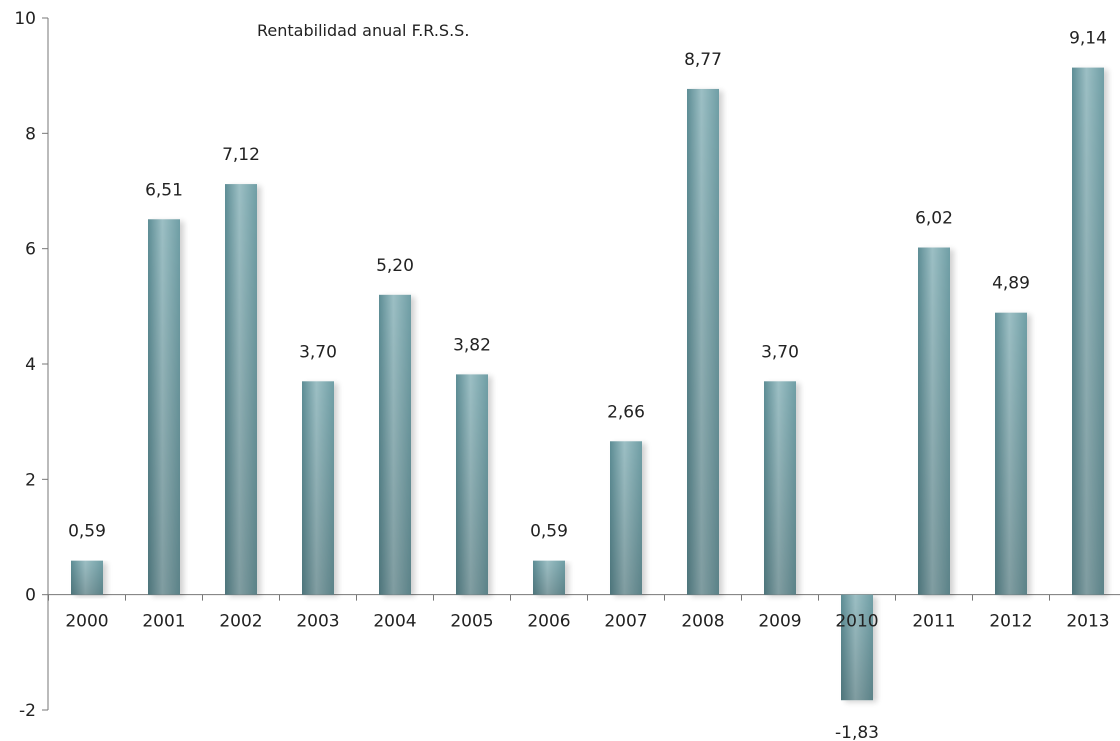  What do you see at coordinates (30, 250) in the screenshot?
I see `y-tick-label: 6` at bounding box center [30, 250].